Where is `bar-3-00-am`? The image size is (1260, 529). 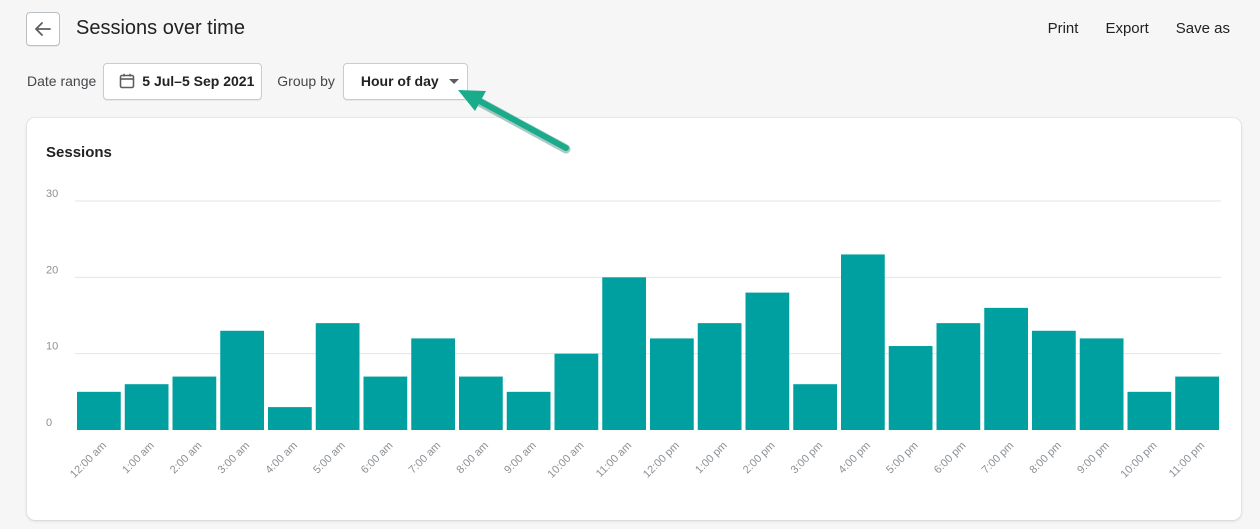
bar-3-00-am is located at coordinates (242, 380).